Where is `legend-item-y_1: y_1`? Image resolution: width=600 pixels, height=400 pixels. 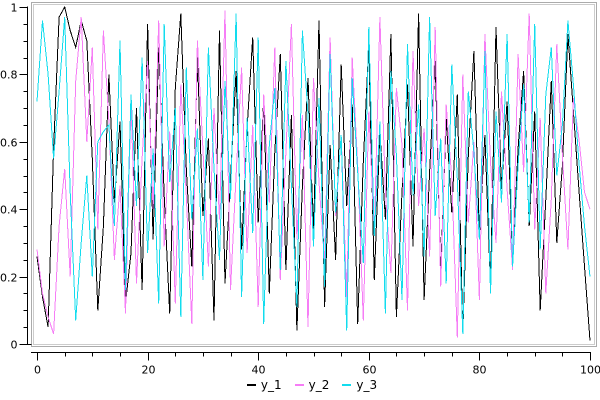
legend-item-y_1: y_1 is located at coordinates (264, 385).